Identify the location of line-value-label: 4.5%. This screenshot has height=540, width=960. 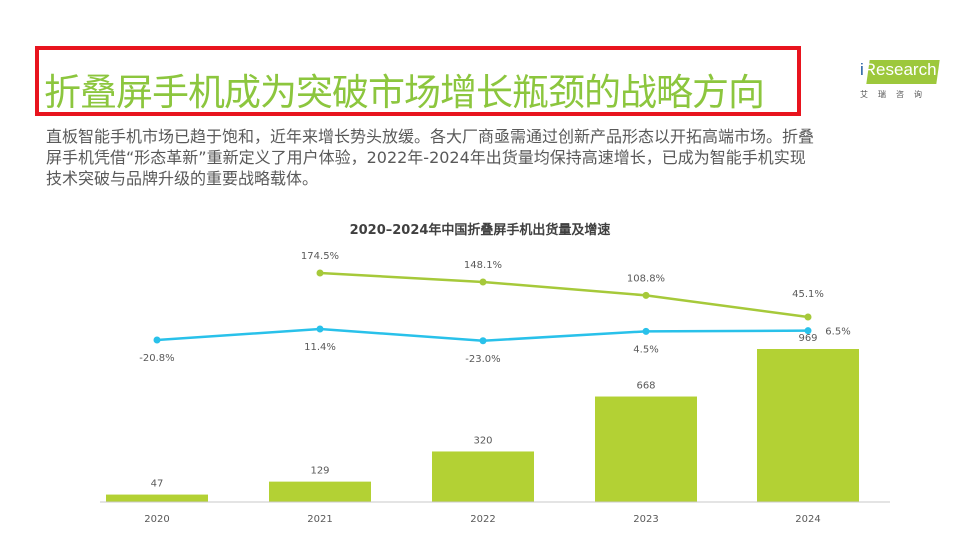
(645, 349).